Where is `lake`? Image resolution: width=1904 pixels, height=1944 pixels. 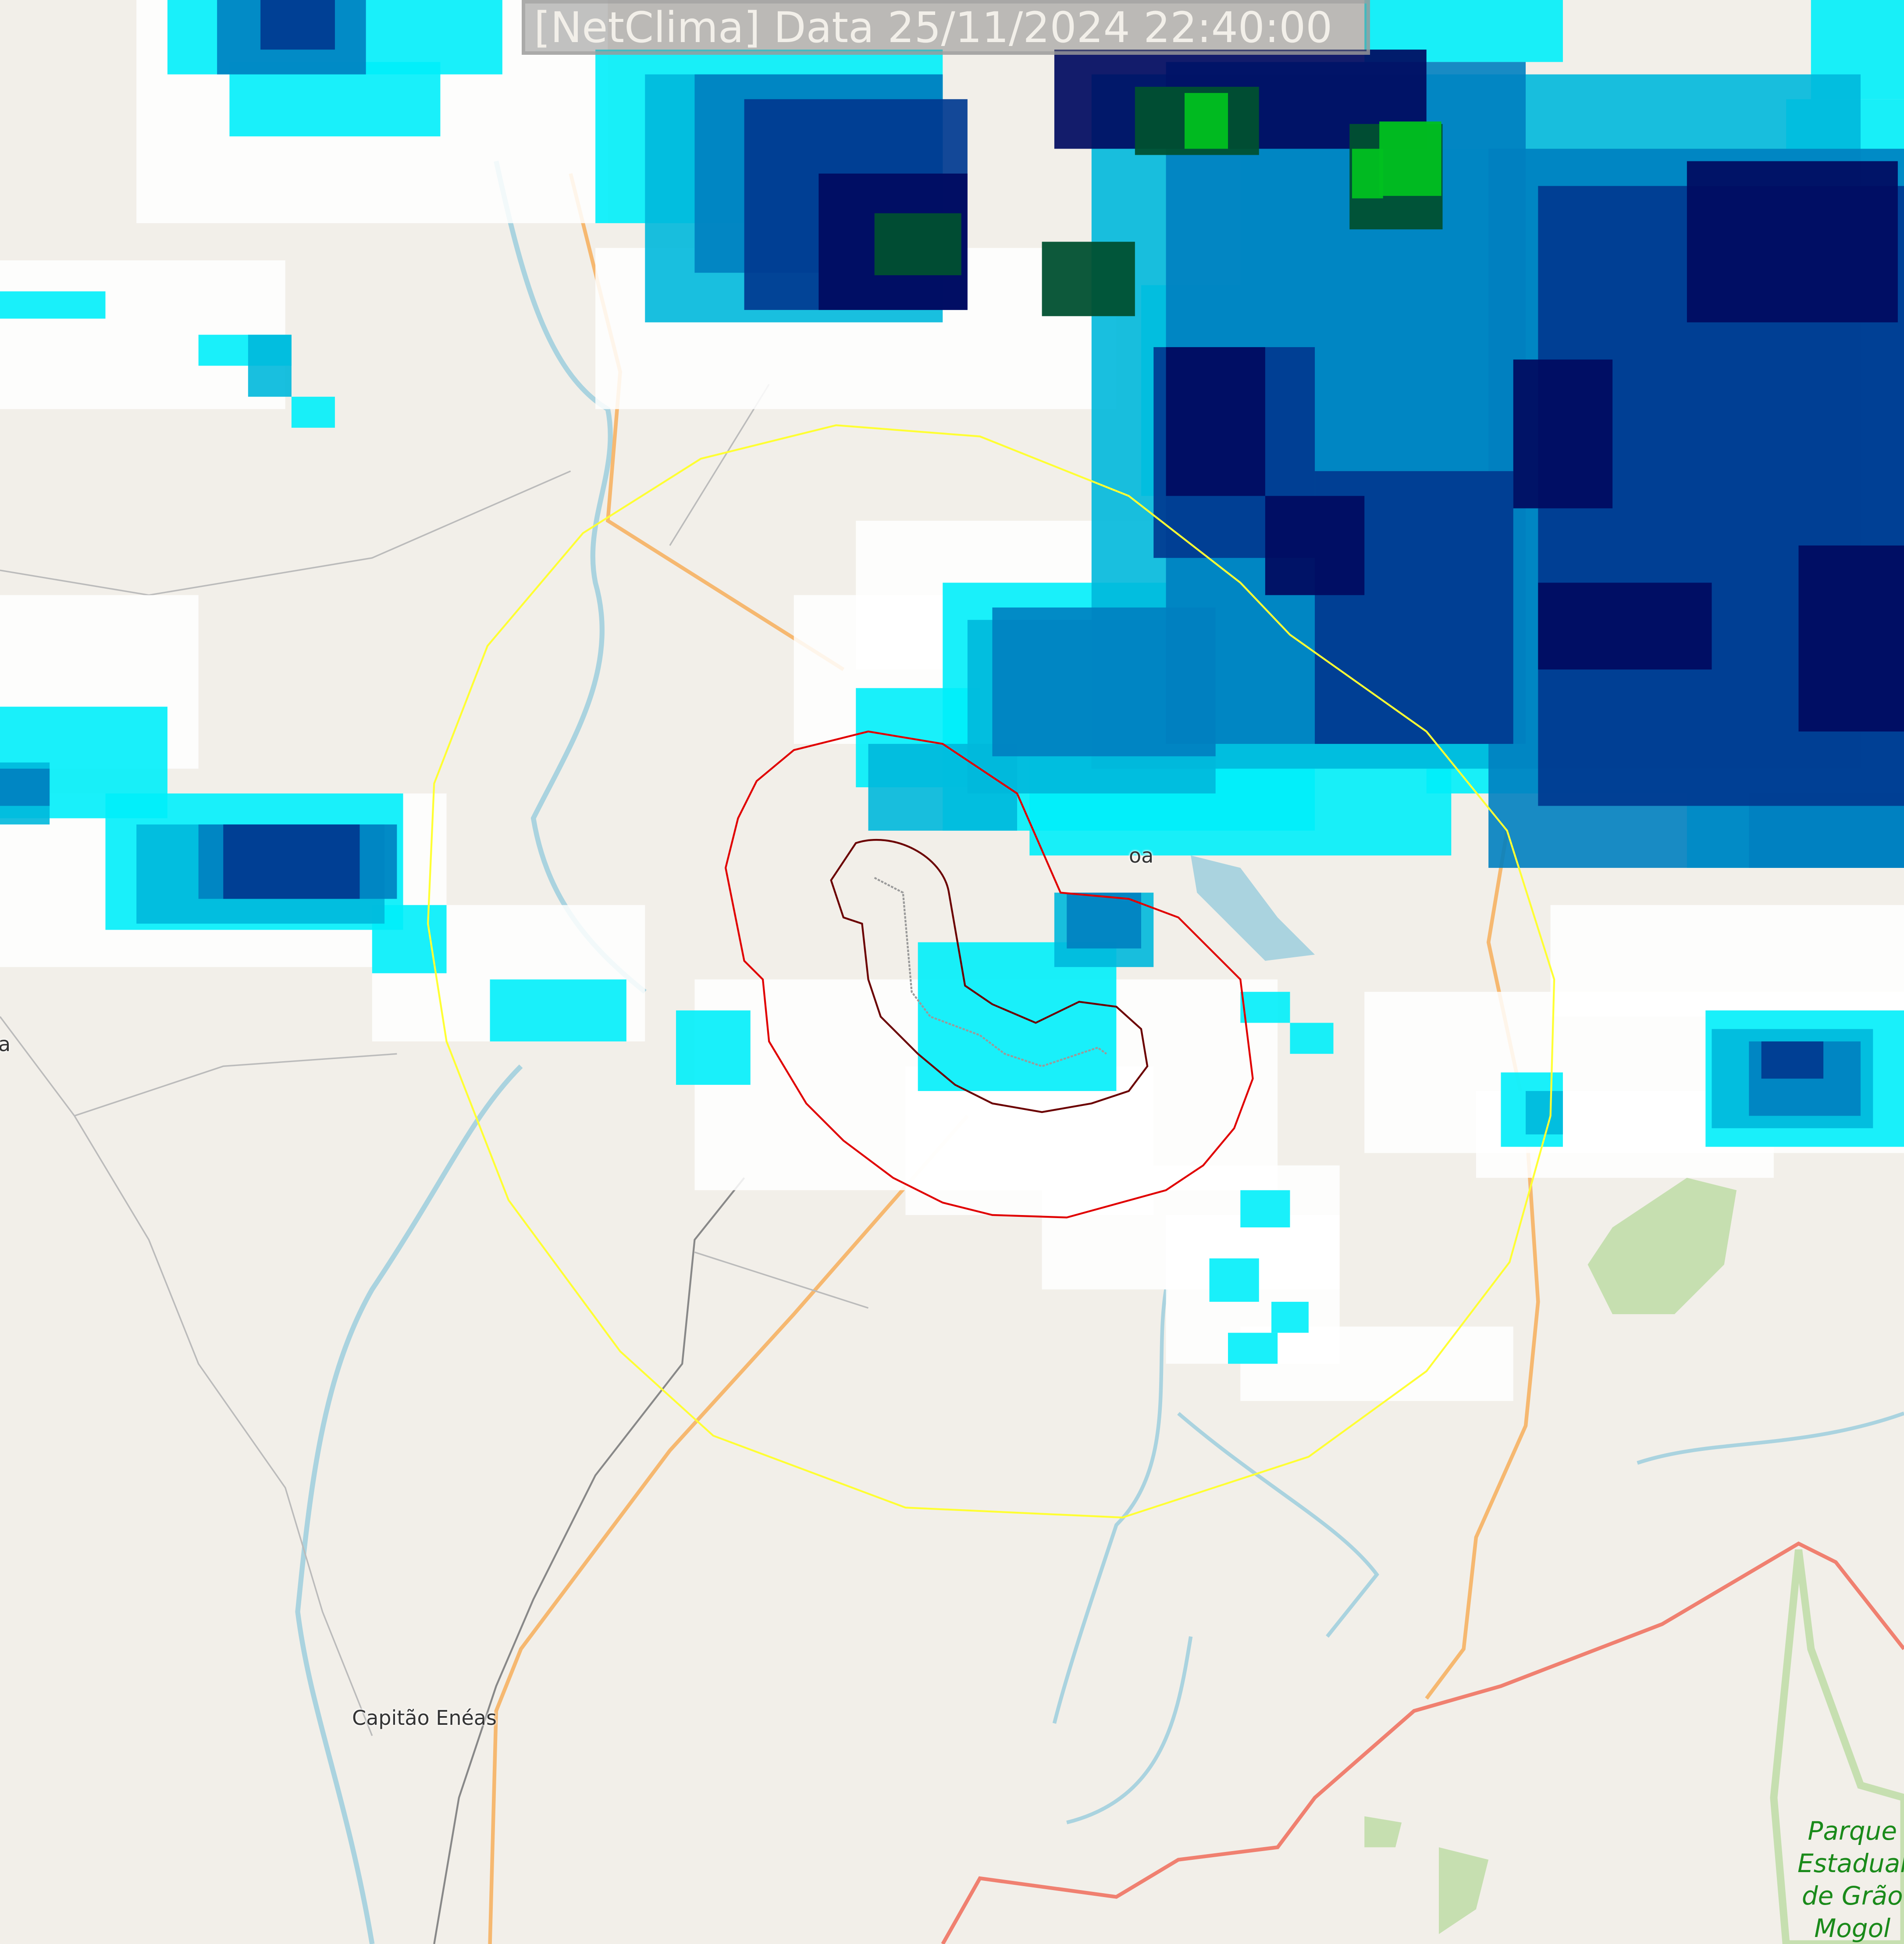
lake is located at coordinates (1253, 908).